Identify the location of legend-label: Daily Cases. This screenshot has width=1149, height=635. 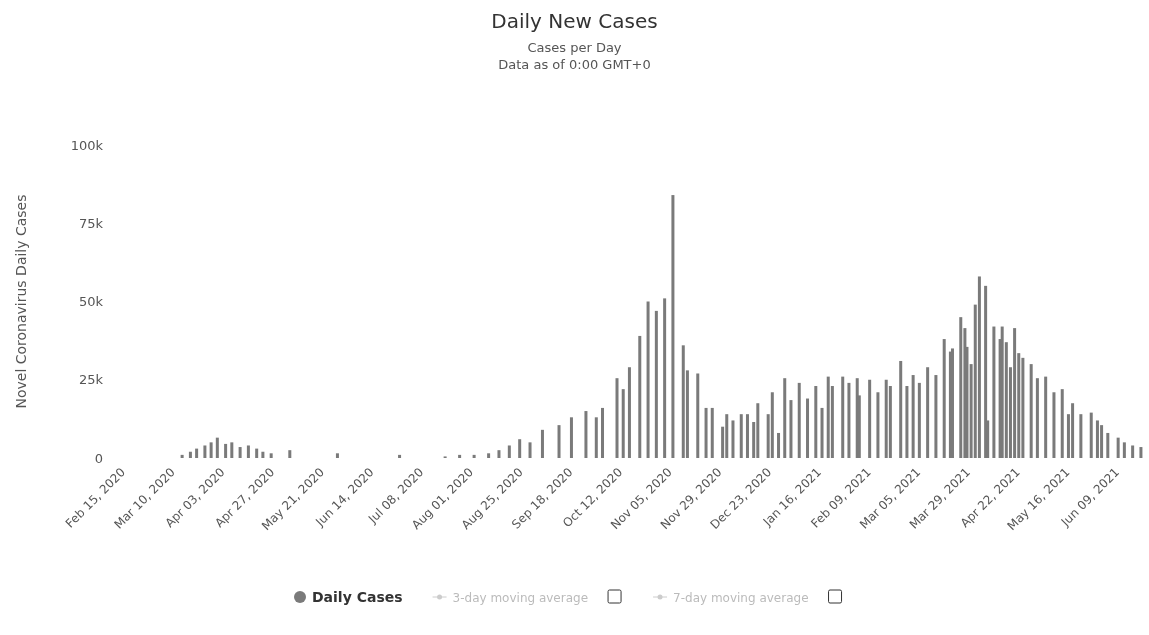
(357, 597).